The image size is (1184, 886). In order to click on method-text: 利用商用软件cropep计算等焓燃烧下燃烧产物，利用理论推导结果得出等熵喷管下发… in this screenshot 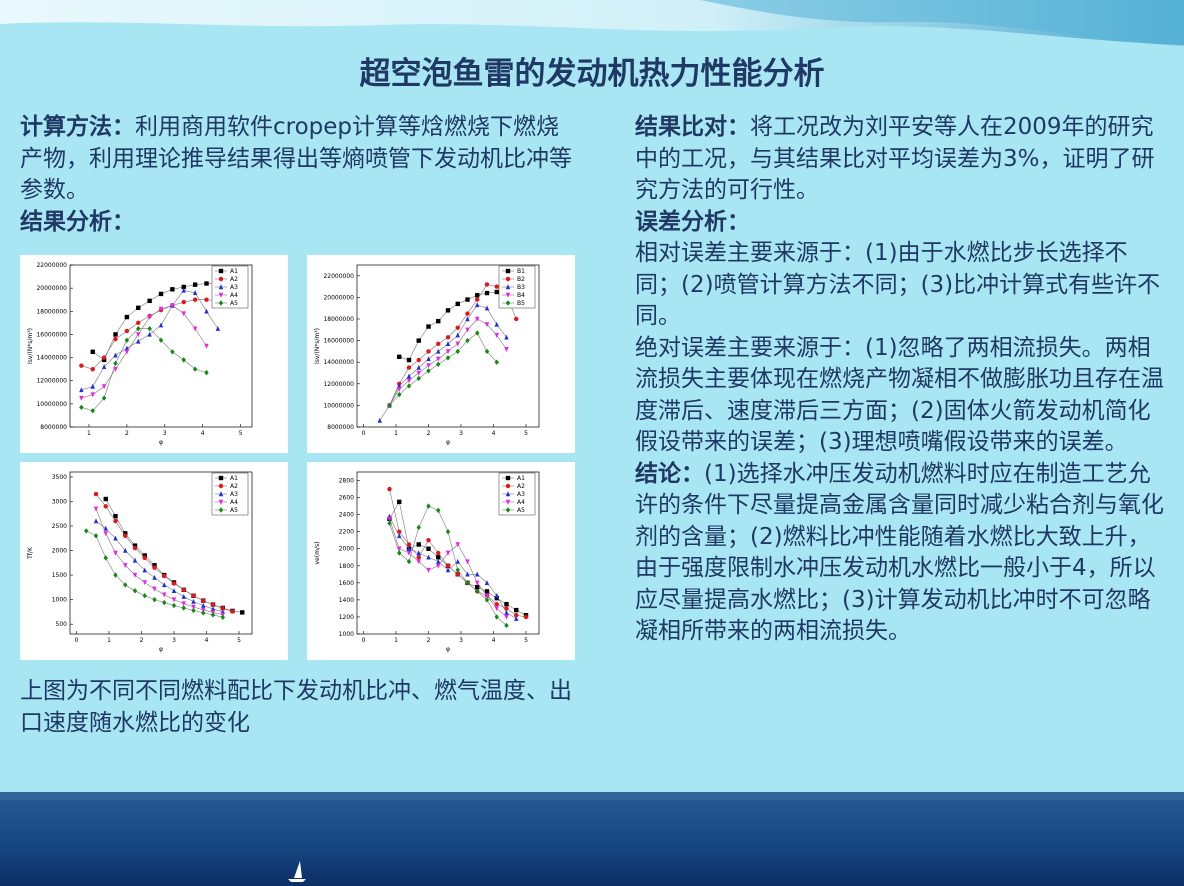, I will do `click(296, 158)`.